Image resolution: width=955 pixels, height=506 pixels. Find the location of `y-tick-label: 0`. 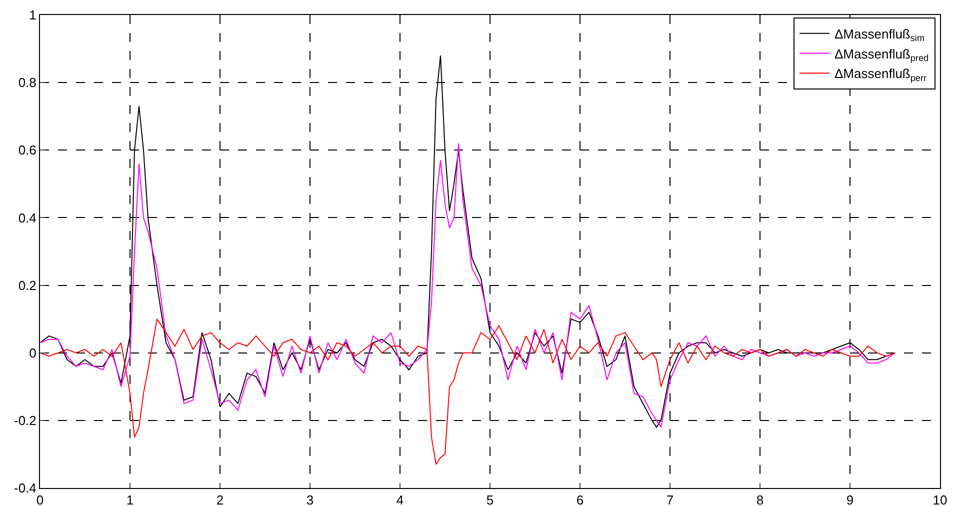

y-tick-label: 0 is located at coordinates (32, 352).